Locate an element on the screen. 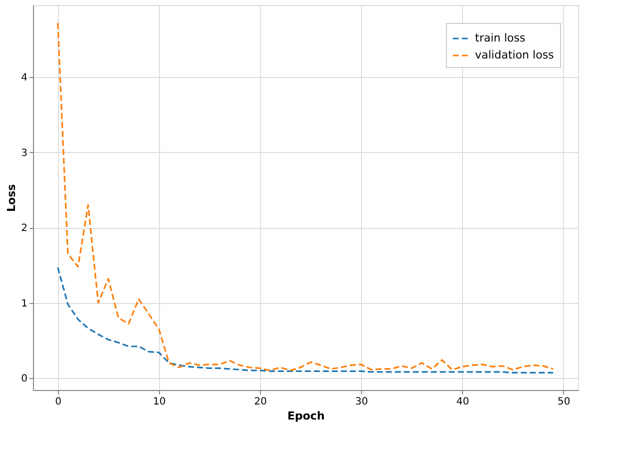 This screenshot has width=630, height=466. y-tick-label: 0 is located at coordinates (24, 378).